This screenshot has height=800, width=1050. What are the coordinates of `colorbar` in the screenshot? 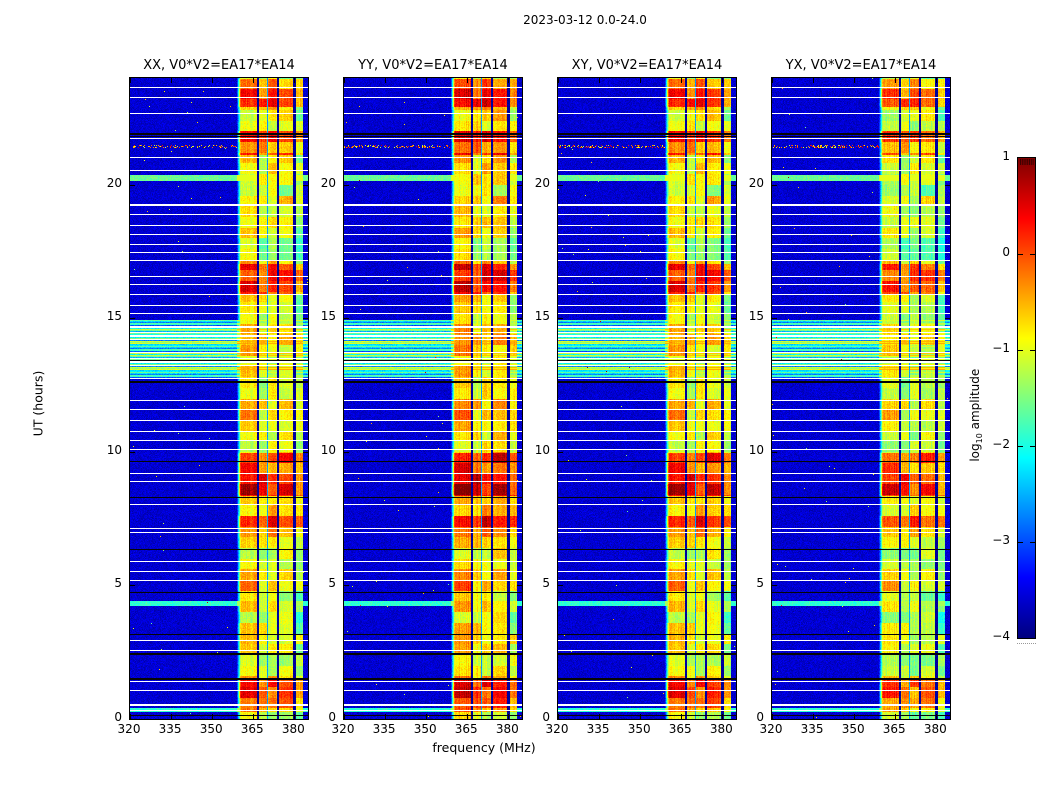 It's located at (1026, 398).